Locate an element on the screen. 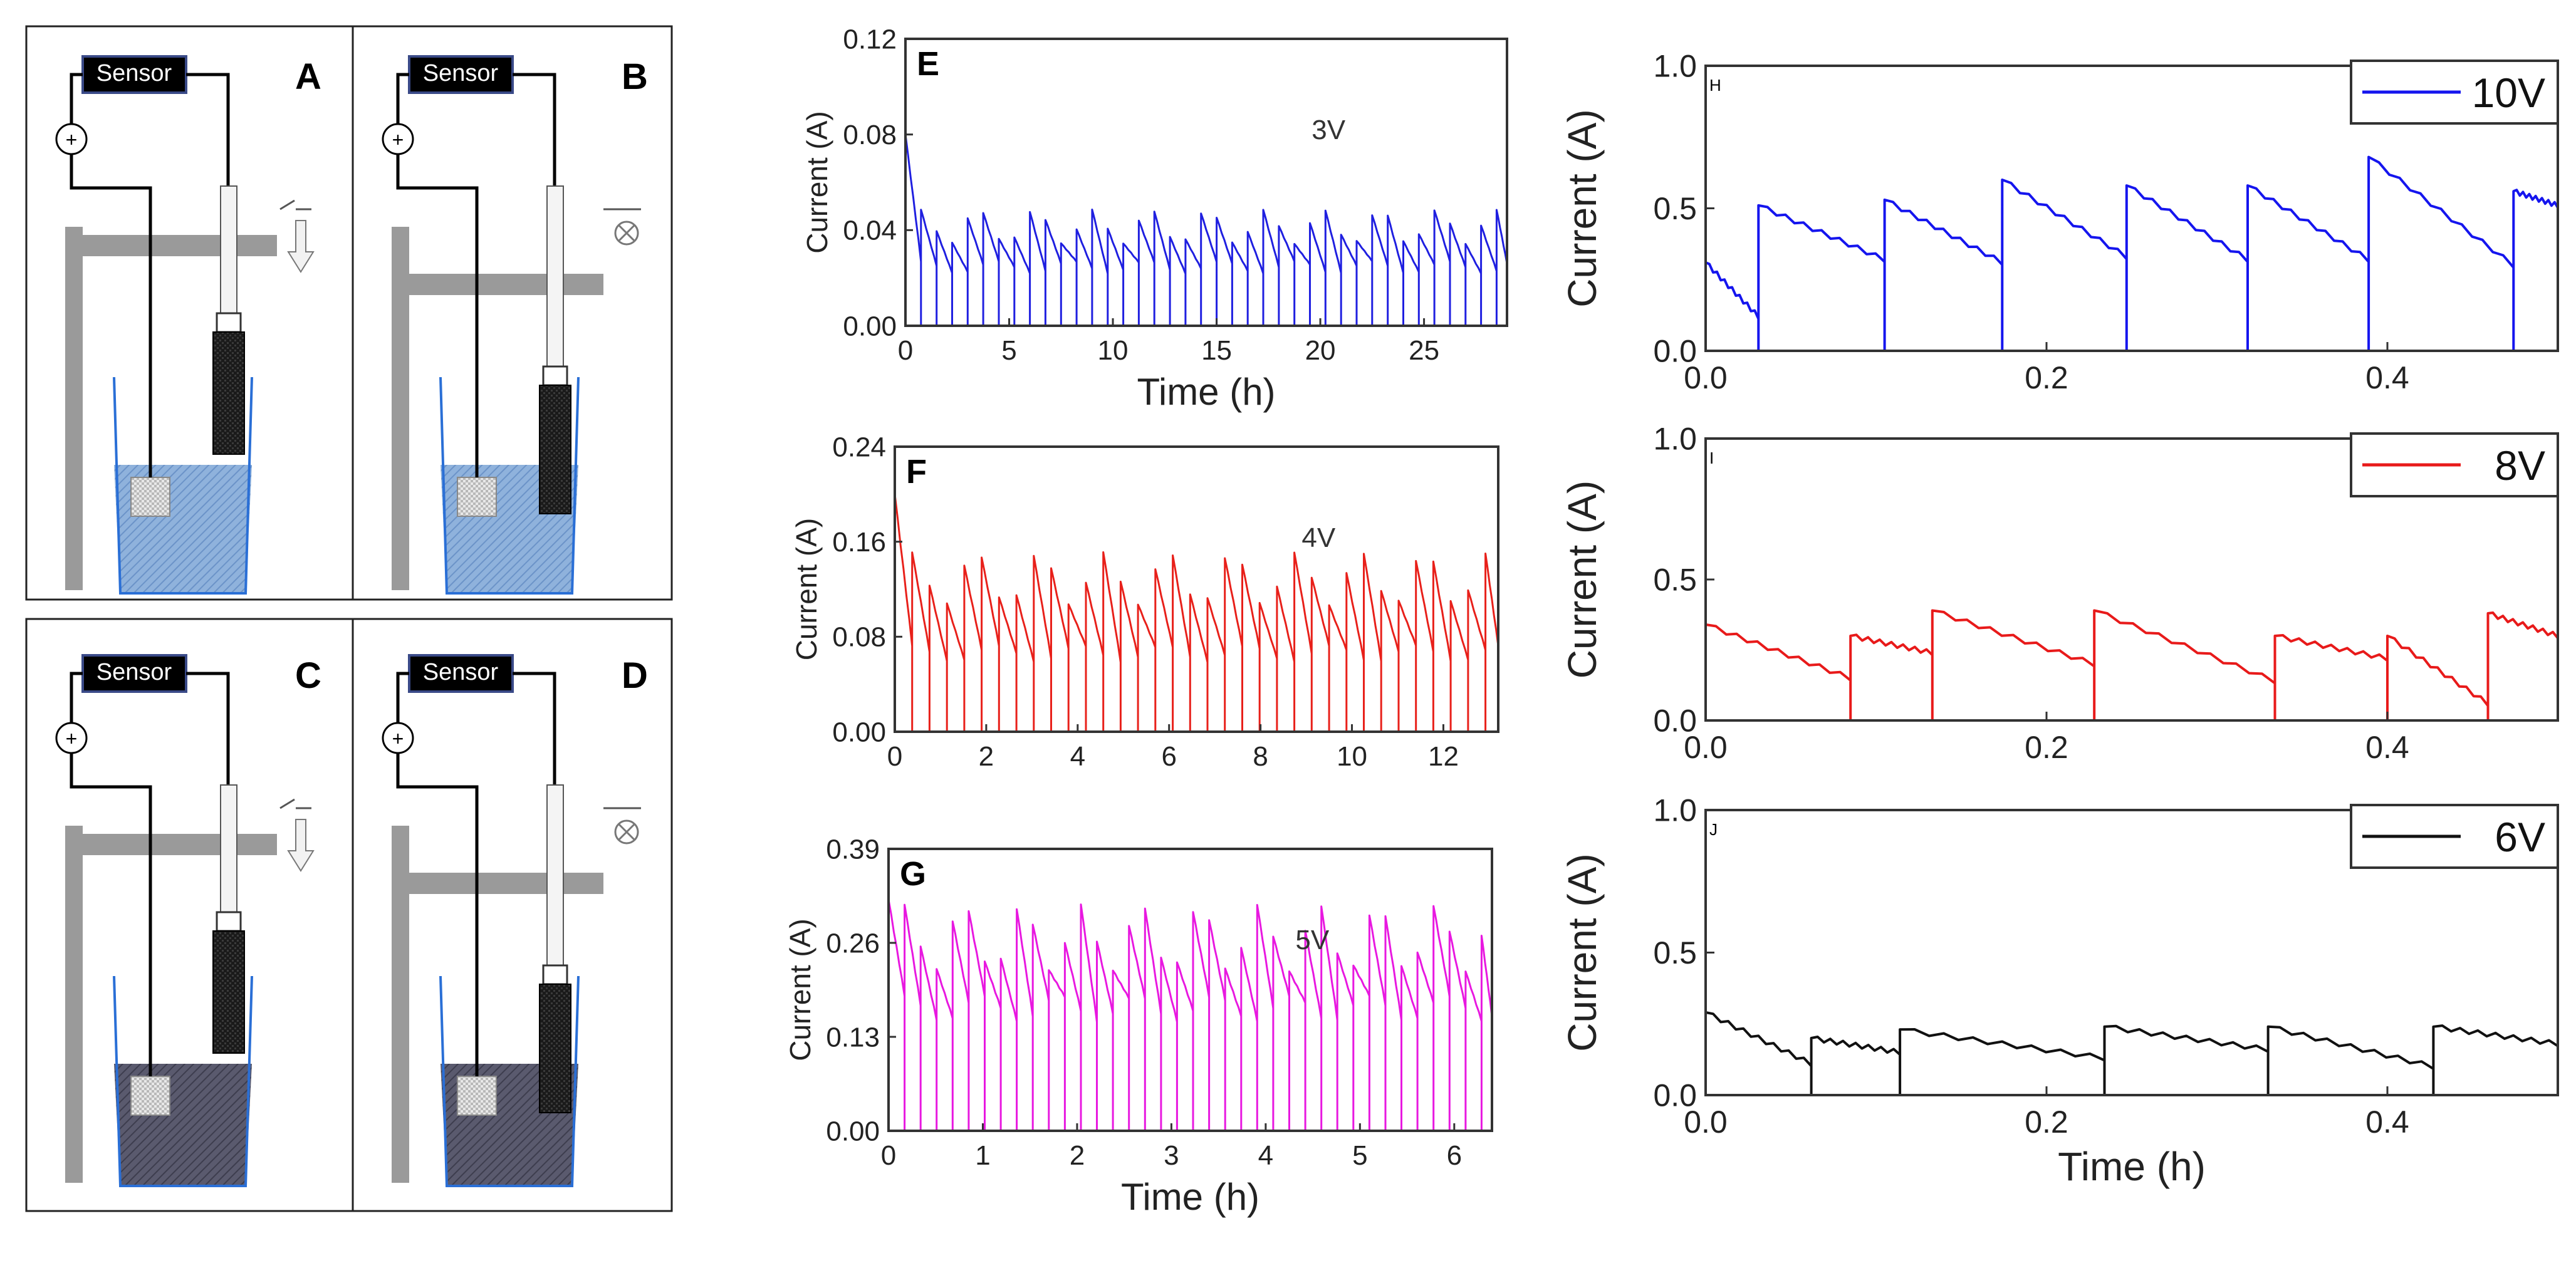  panel-letter: I is located at coordinates (1711, 458).